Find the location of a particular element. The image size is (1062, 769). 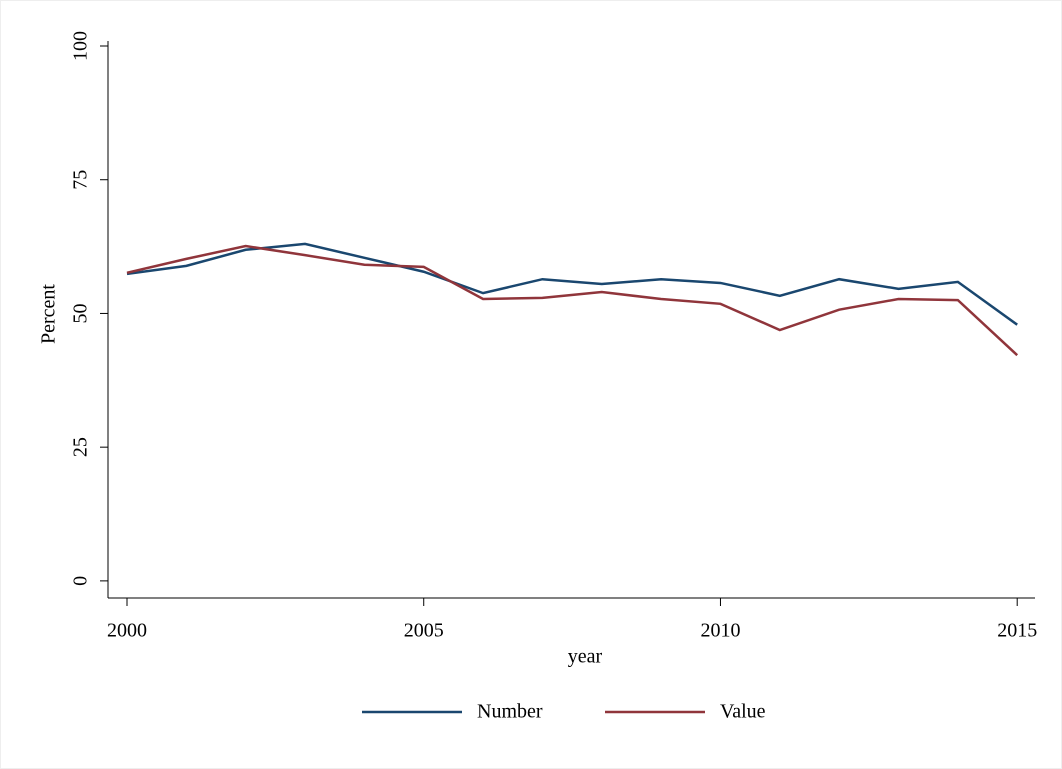

x-tick-label: 2015 is located at coordinates (1017, 631).